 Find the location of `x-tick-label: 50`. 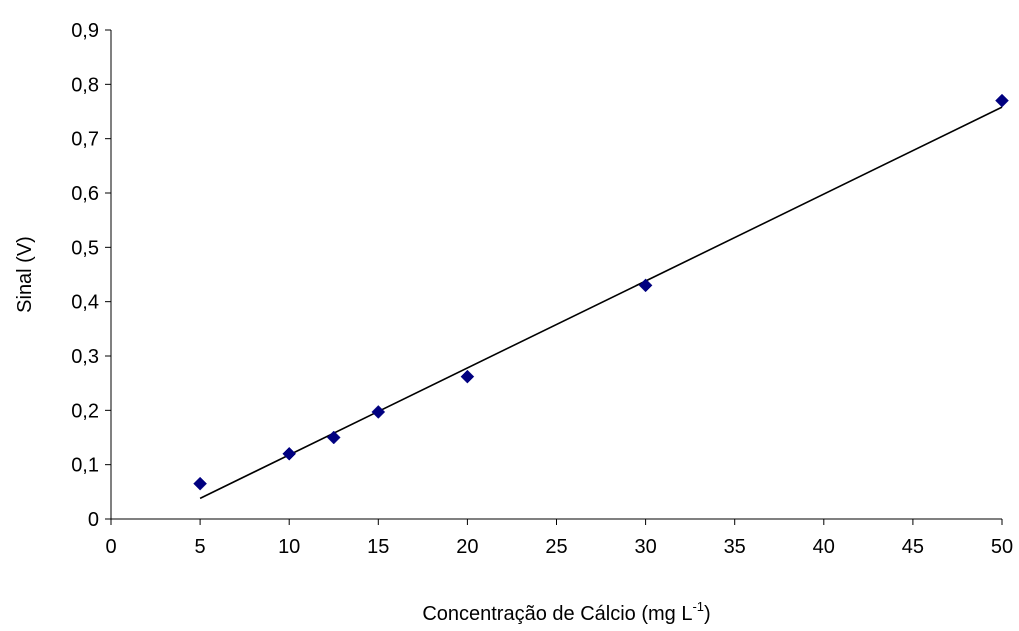

x-tick-label: 50 is located at coordinates (1002, 547).